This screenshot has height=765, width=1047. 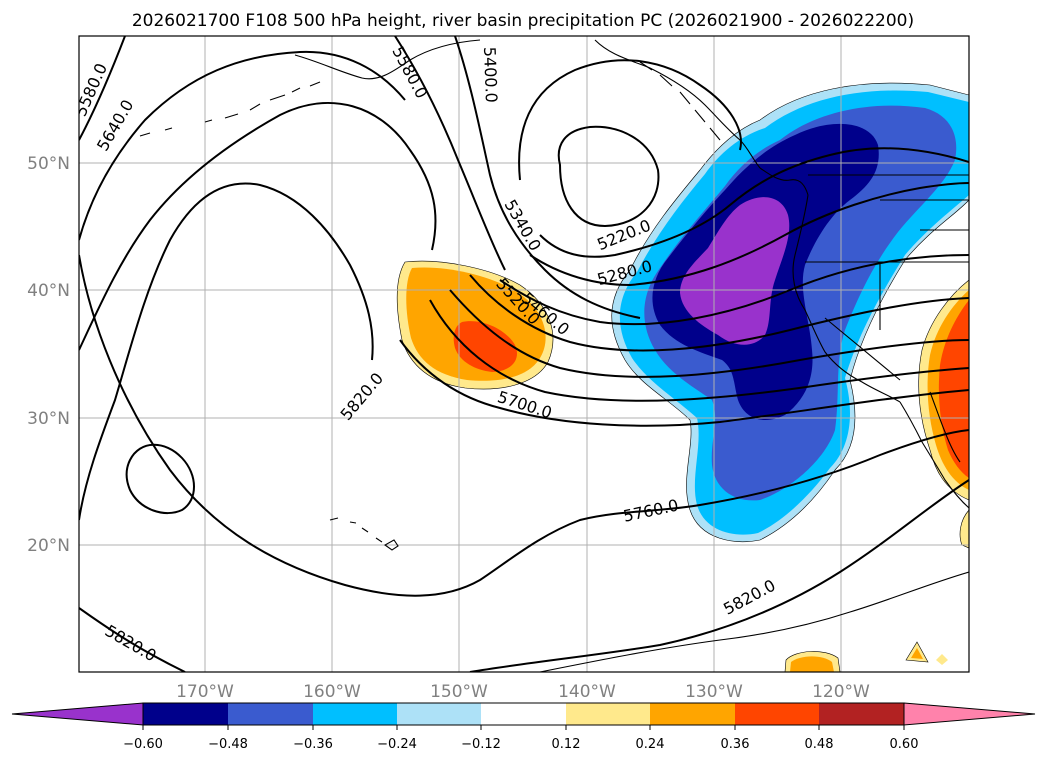 What do you see at coordinates (102, 88) in the screenshot?
I see `contour-5580-a` at bounding box center [102, 88].